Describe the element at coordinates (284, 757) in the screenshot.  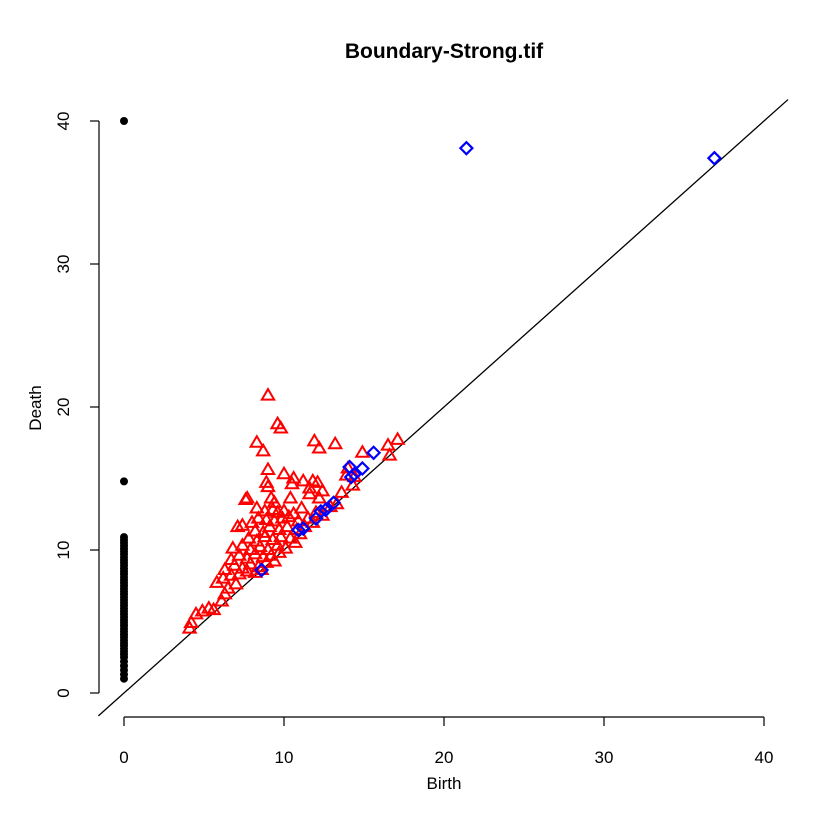
I see `x-tick-label: 10` at that location.